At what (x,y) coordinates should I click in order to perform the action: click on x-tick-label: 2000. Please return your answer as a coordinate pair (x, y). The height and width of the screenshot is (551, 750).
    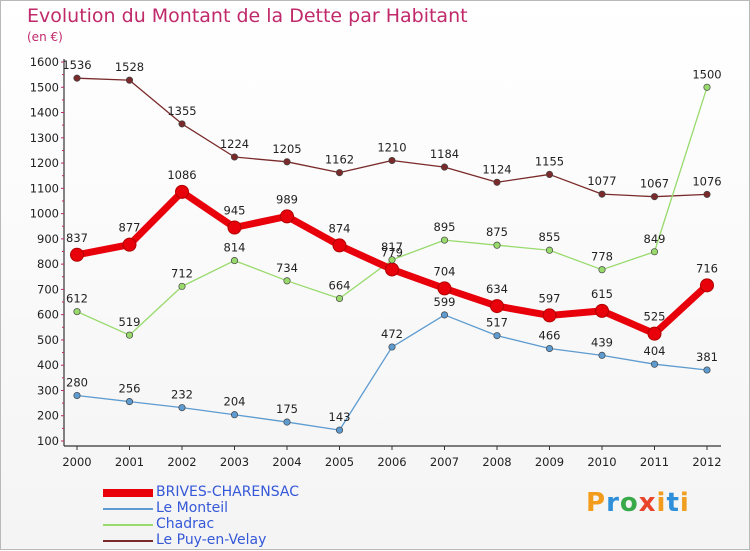
    Looking at the image, I should click on (76, 462).